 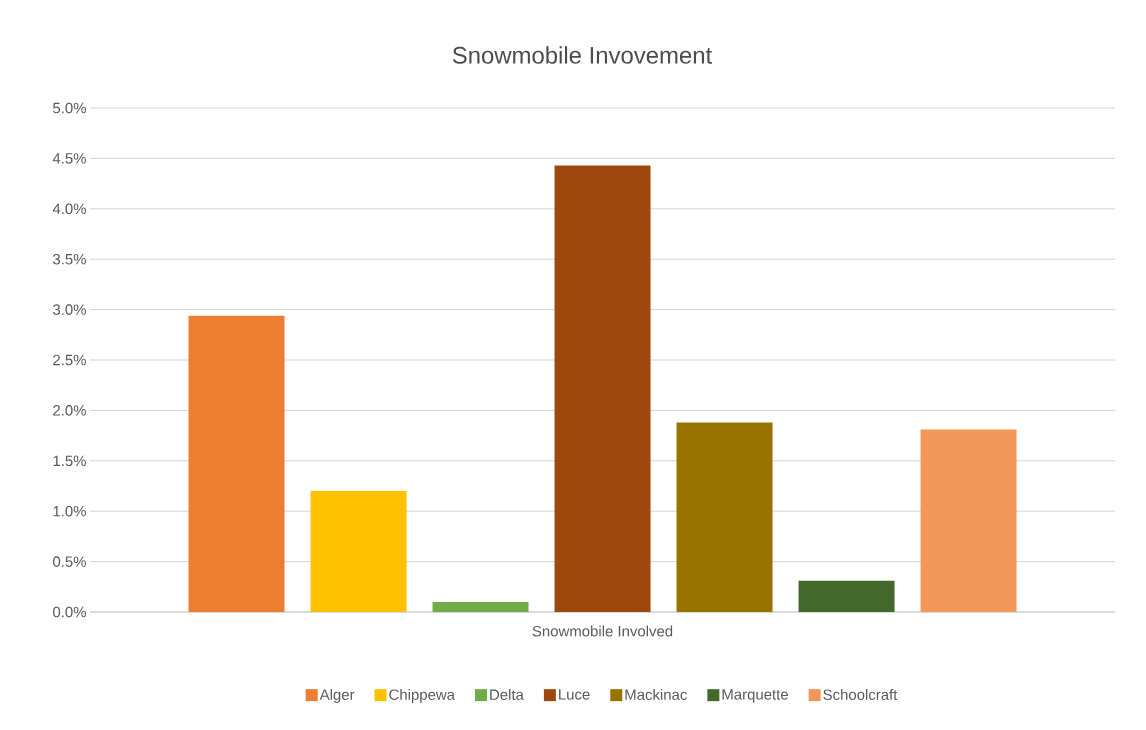 What do you see at coordinates (755, 696) in the screenshot?
I see `legend-label: Marquette` at bounding box center [755, 696].